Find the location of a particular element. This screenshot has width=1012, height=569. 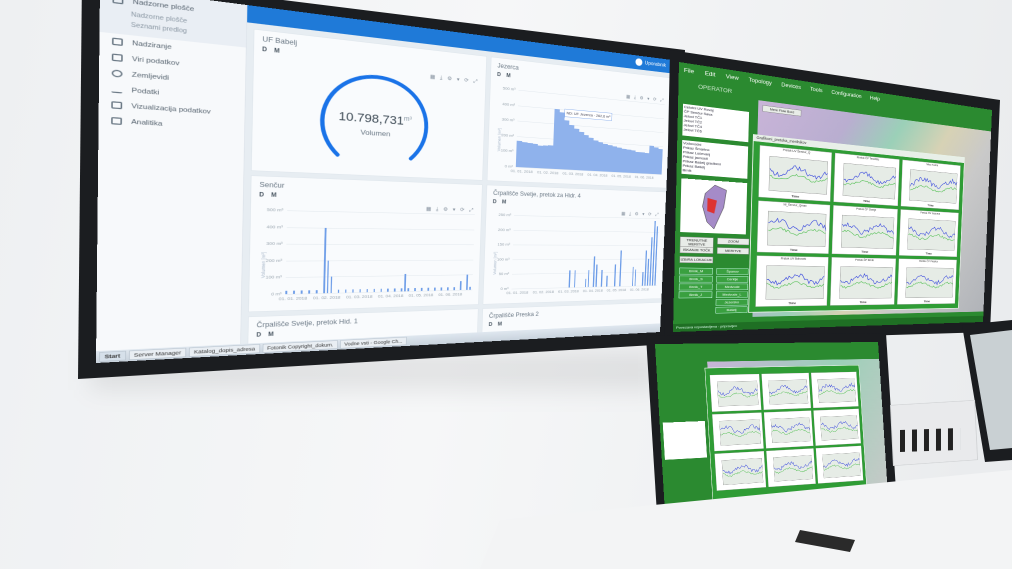

mini-chart: Pretok ČP Tenetiše Time is located at coordinates (866, 179).